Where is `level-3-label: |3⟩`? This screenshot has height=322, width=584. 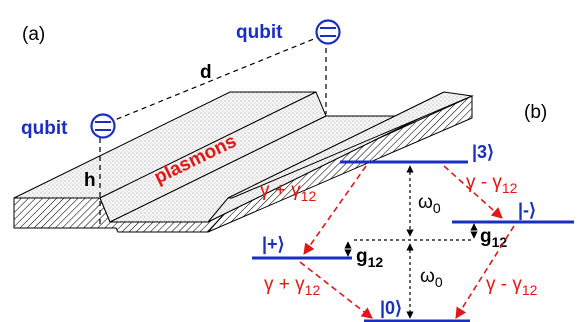
level-3-label: |3⟩ is located at coordinates (483, 152).